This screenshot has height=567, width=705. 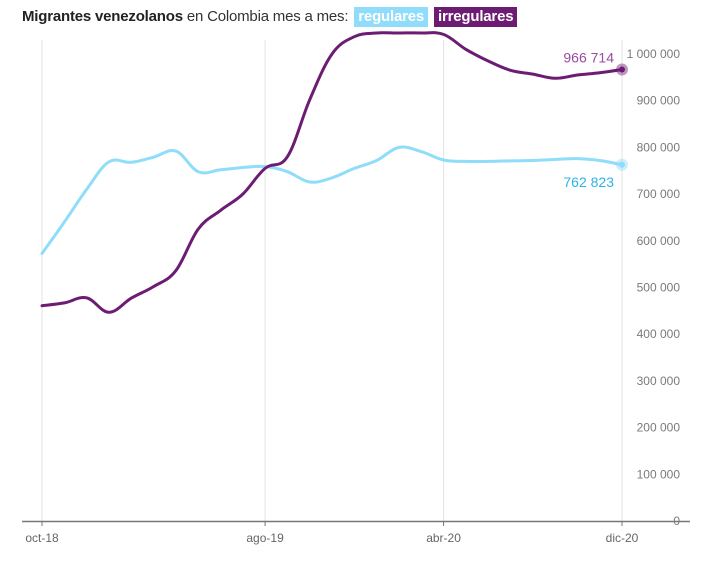 What do you see at coordinates (42, 538) in the screenshot?
I see `x-tick-label: oct-18` at bounding box center [42, 538].